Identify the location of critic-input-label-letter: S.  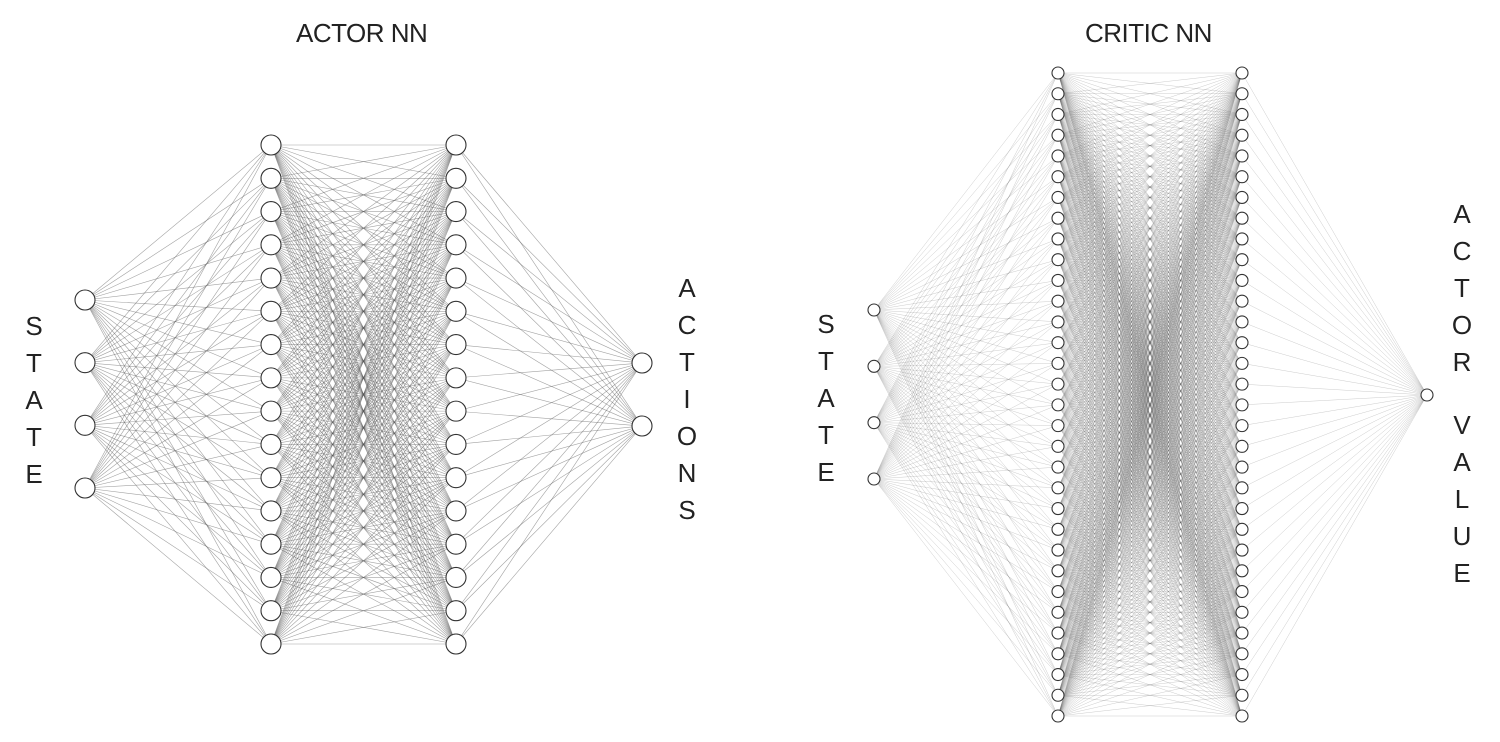
(826, 324).